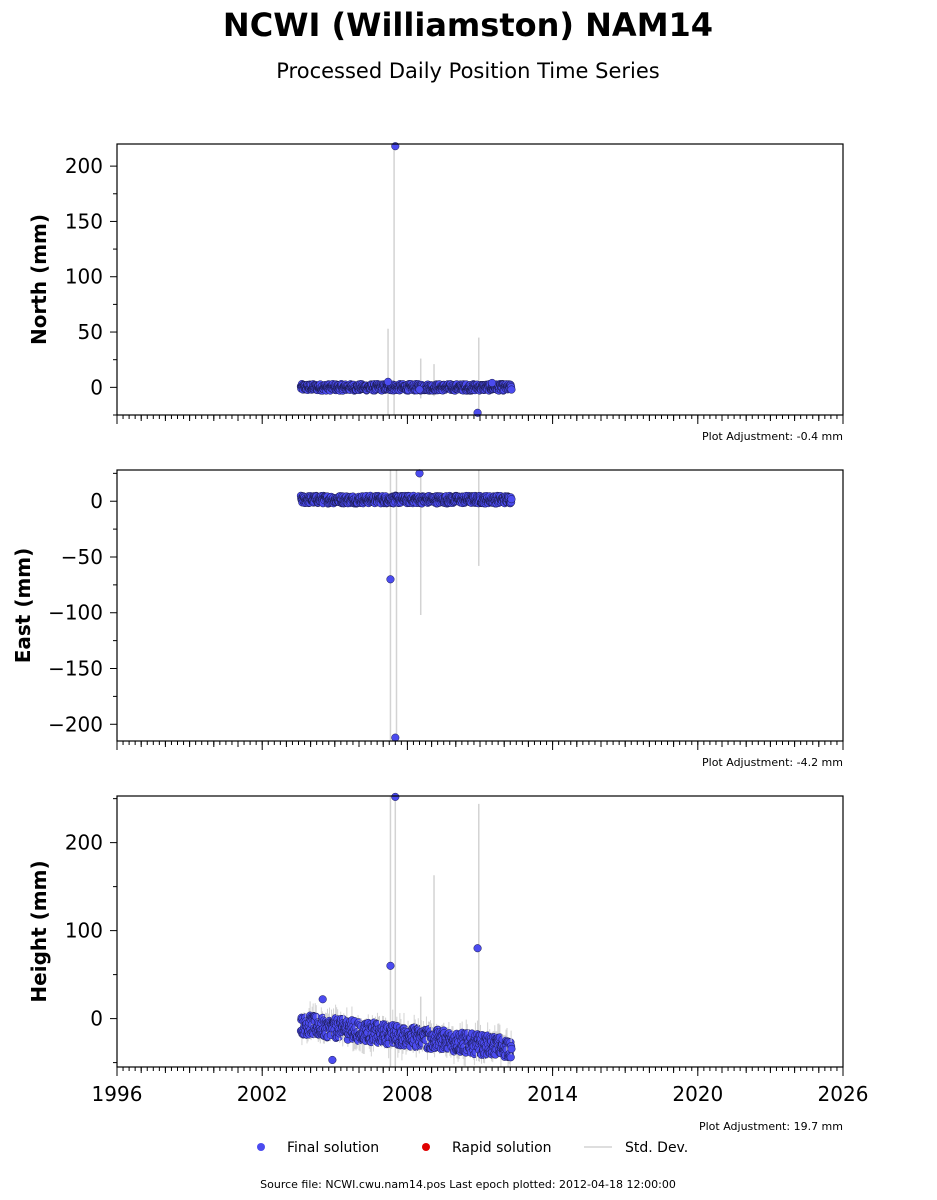 The height and width of the screenshot is (1200, 937). I want to click on chart-title: NCWI (Williamston) NAM14, so click(468, 25).